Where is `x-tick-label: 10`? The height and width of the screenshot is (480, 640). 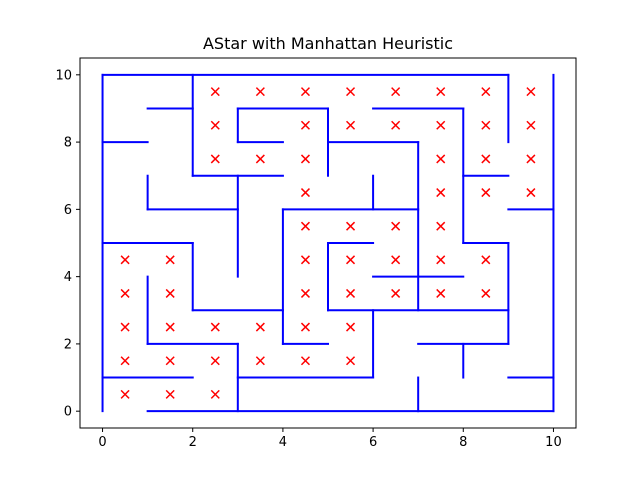 x-tick-label: 10 is located at coordinates (553, 442).